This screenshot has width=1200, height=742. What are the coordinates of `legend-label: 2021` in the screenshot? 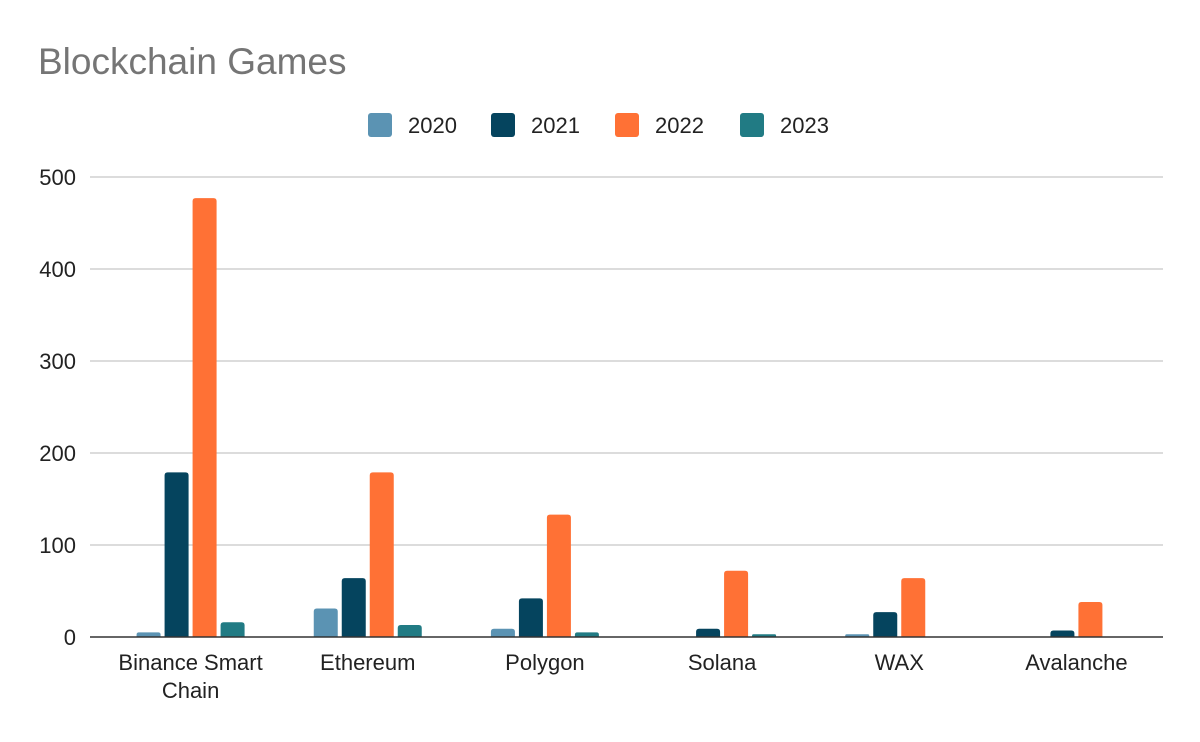 It's located at (555, 125).